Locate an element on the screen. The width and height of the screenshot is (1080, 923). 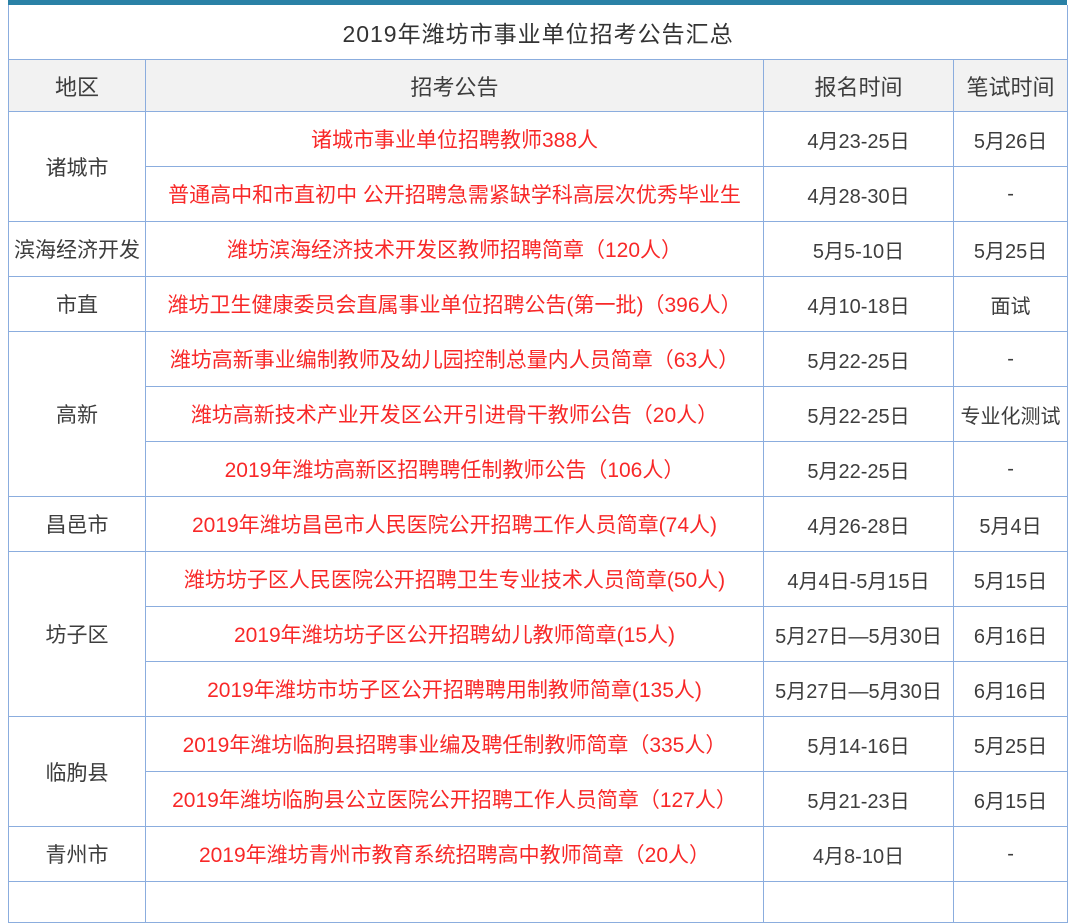
announcement-link: 2019年潍坊坊子区公开招聘幼儿教师简章(15人) is located at coordinates (454, 634).